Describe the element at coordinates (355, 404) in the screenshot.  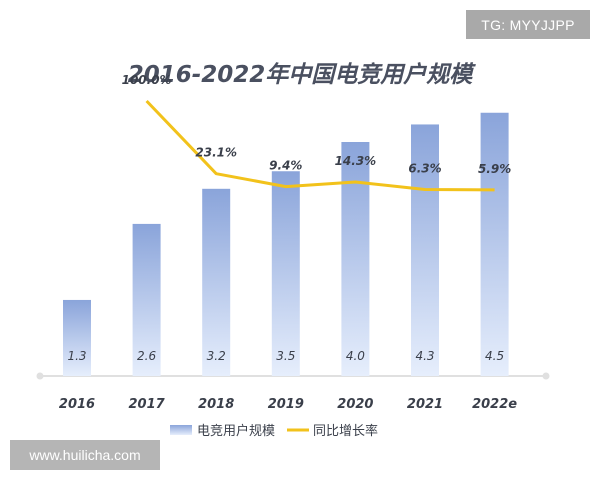
I see `x-tick-label-2020: 2020` at that location.